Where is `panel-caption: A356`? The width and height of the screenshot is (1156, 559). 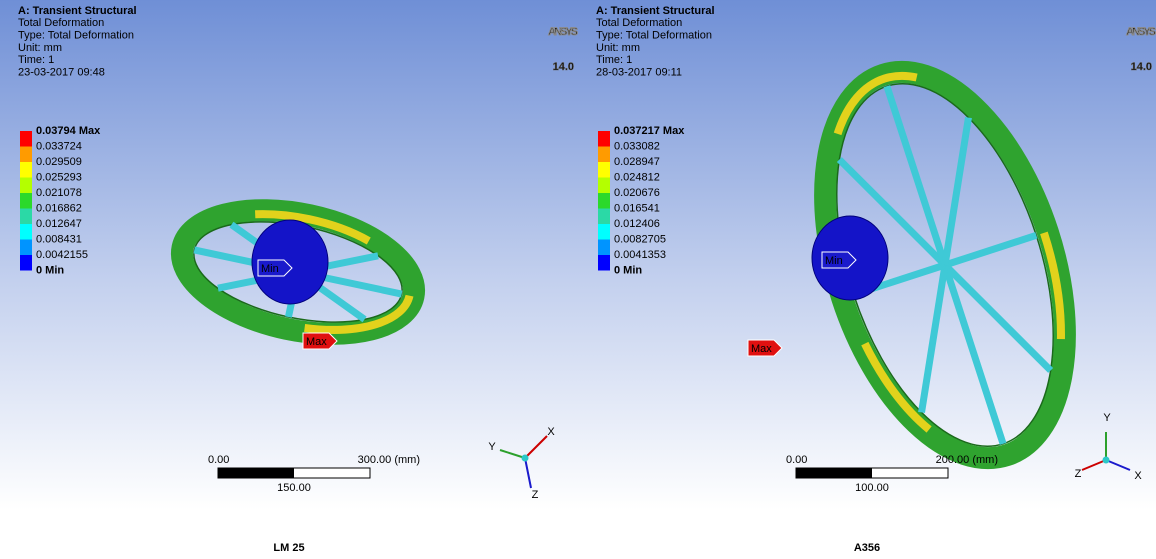 panel-caption: A356 is located at coordinates (867, 548).